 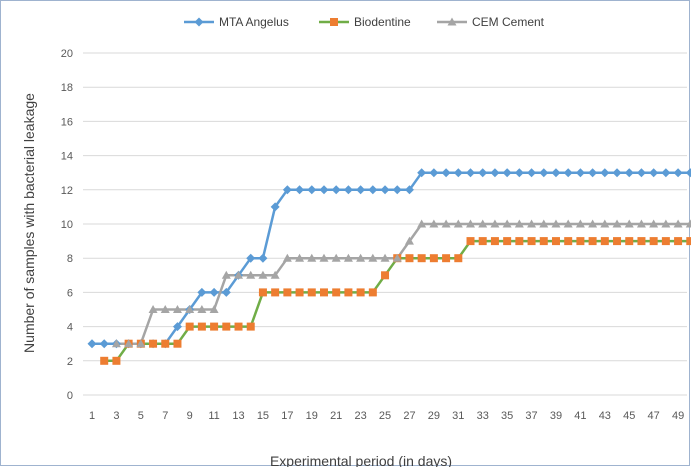 What do you see at coordinates (238, 416) in the screenshot?
I see `x-tick-label: 13` at bounding box center [238, 416].